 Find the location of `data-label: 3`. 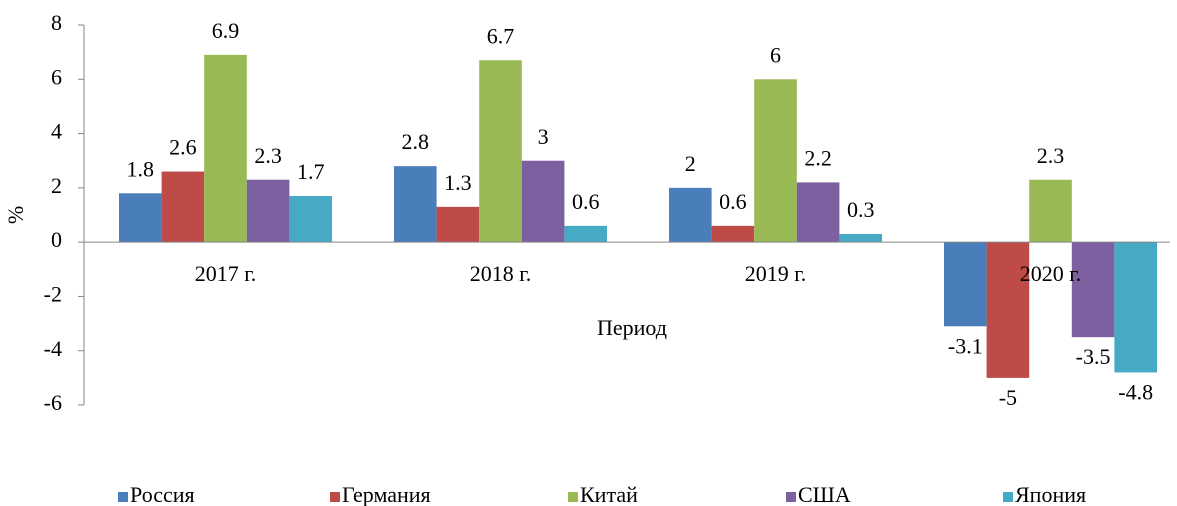

data-label: 3 is located at coordinates (543, 136).